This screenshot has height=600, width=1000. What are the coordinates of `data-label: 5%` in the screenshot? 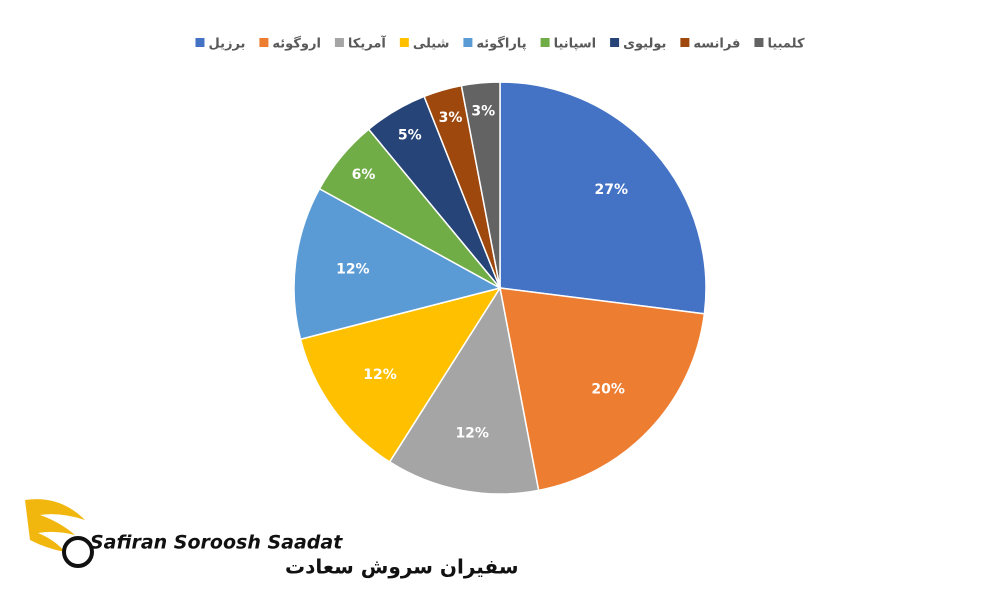 It's located at (410, 136).